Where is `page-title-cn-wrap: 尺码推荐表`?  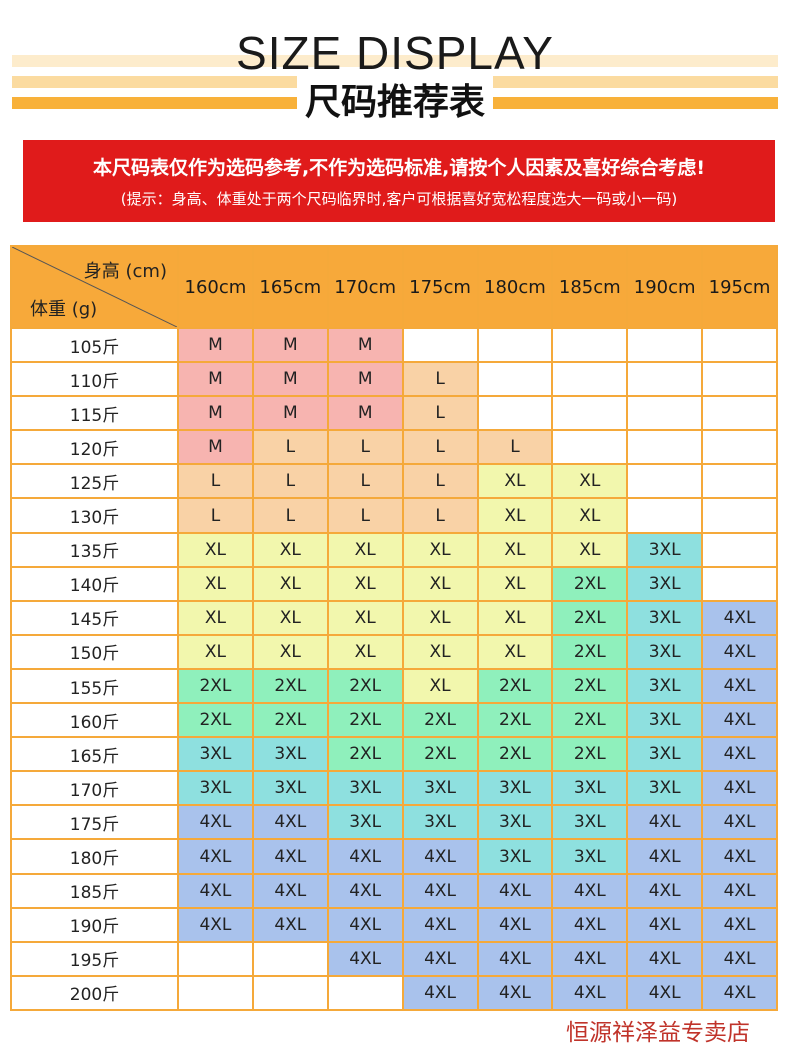
page-title-cn-wrap: 尺码推荐表 is located at coordinates (395, 103).